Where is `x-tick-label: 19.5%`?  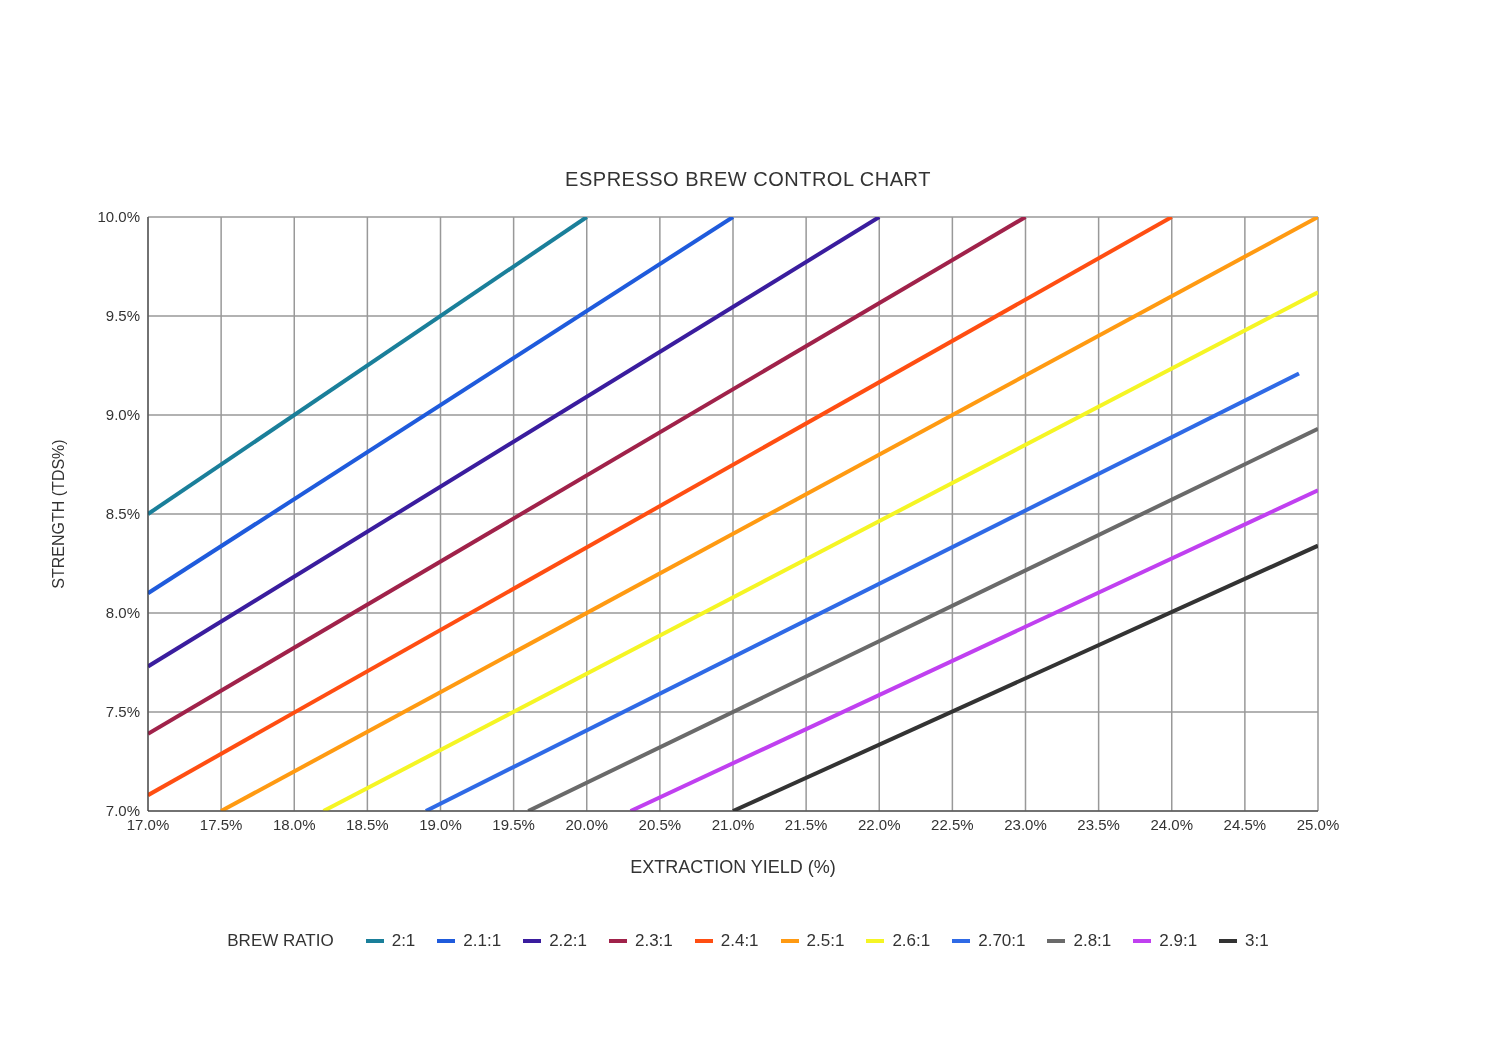
x-tick-label: 19.5% is located at coordinates (513, 824).